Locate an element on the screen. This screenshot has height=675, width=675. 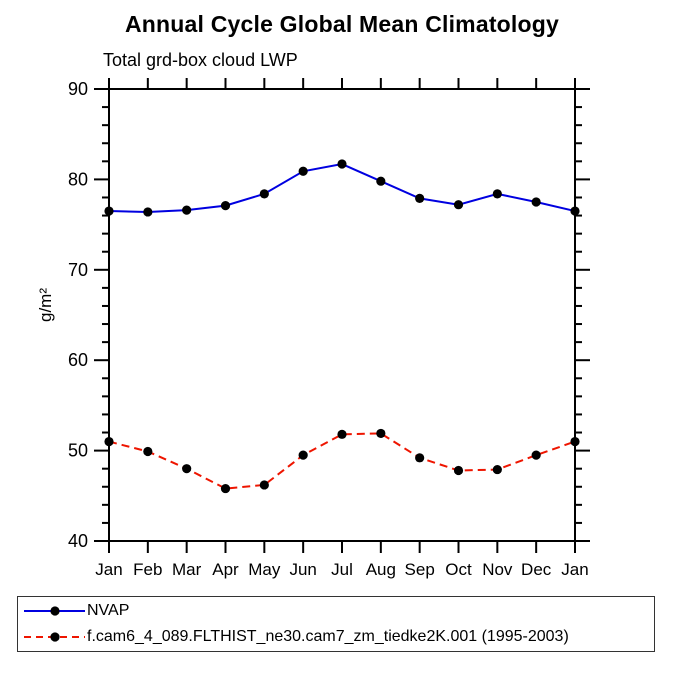
svg-text: Sep is located at coordinates (420, 569).